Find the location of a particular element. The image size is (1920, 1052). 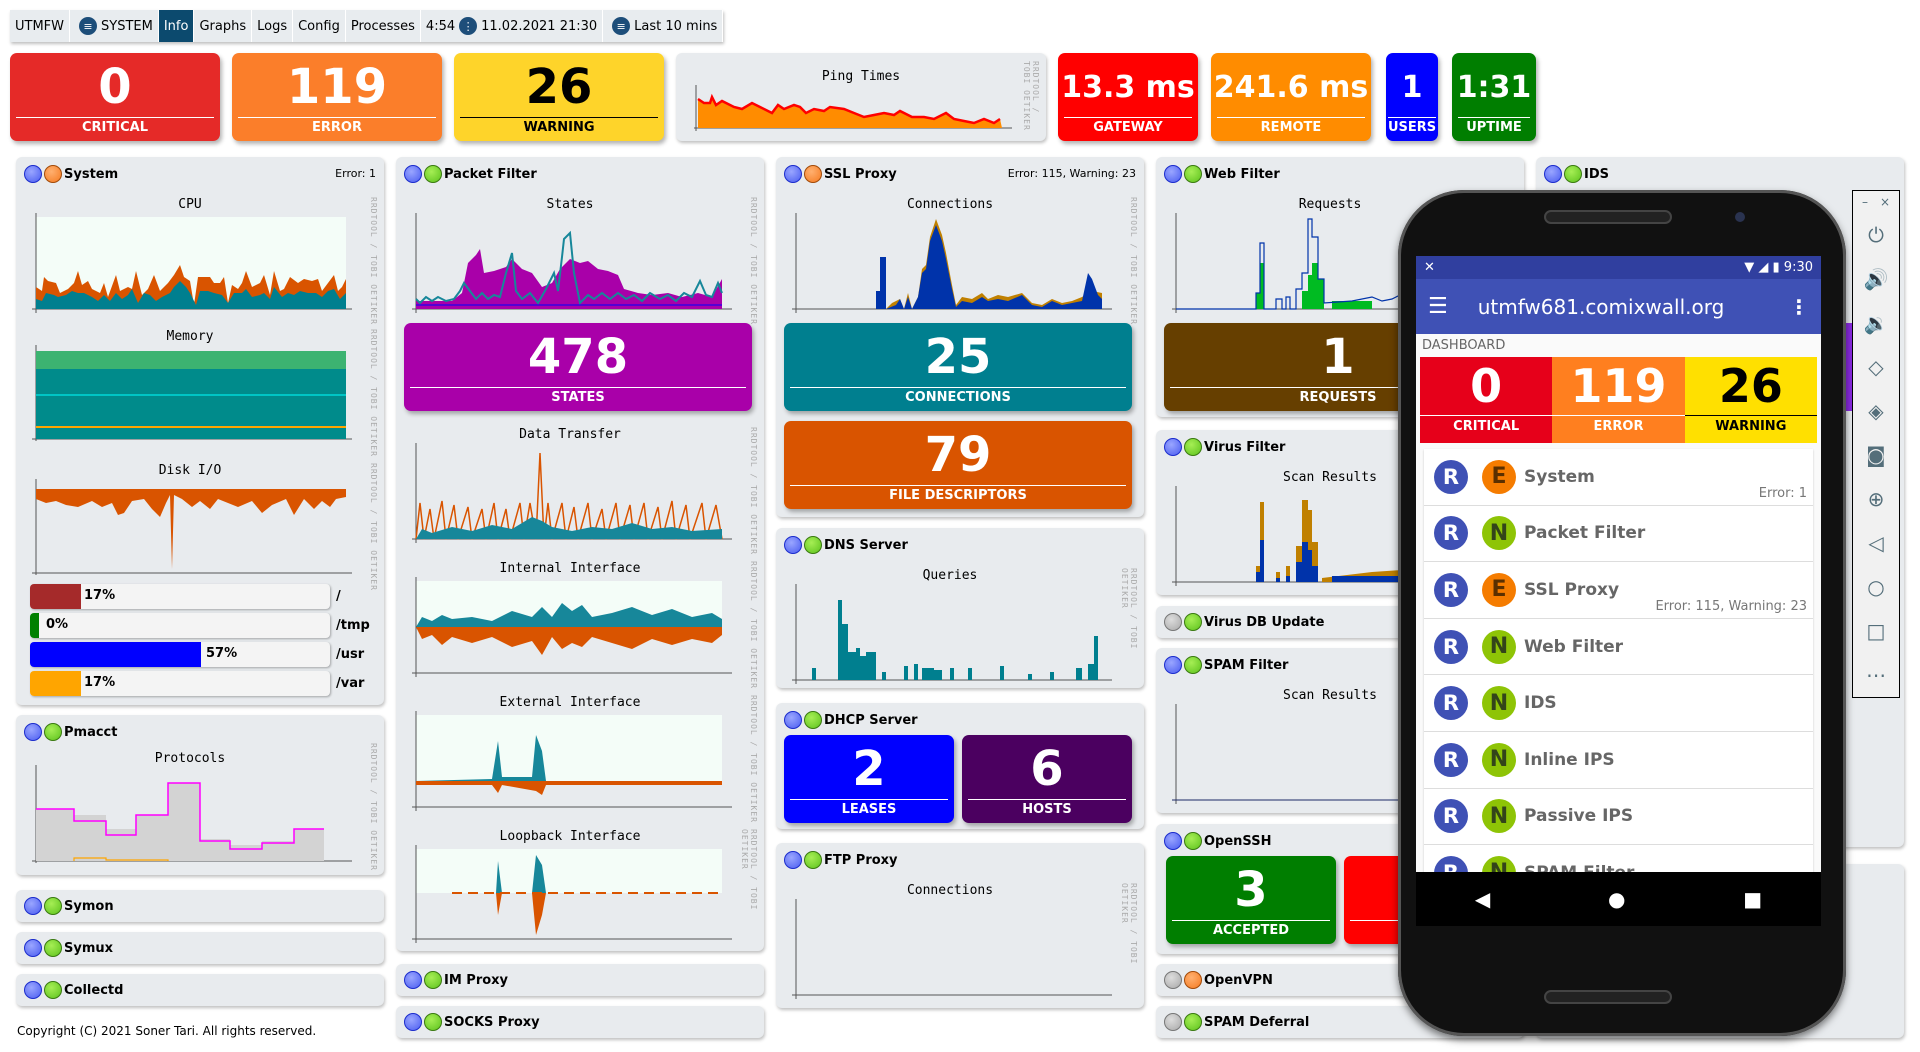

close-icon: × is located at coordinates (1885, 202).